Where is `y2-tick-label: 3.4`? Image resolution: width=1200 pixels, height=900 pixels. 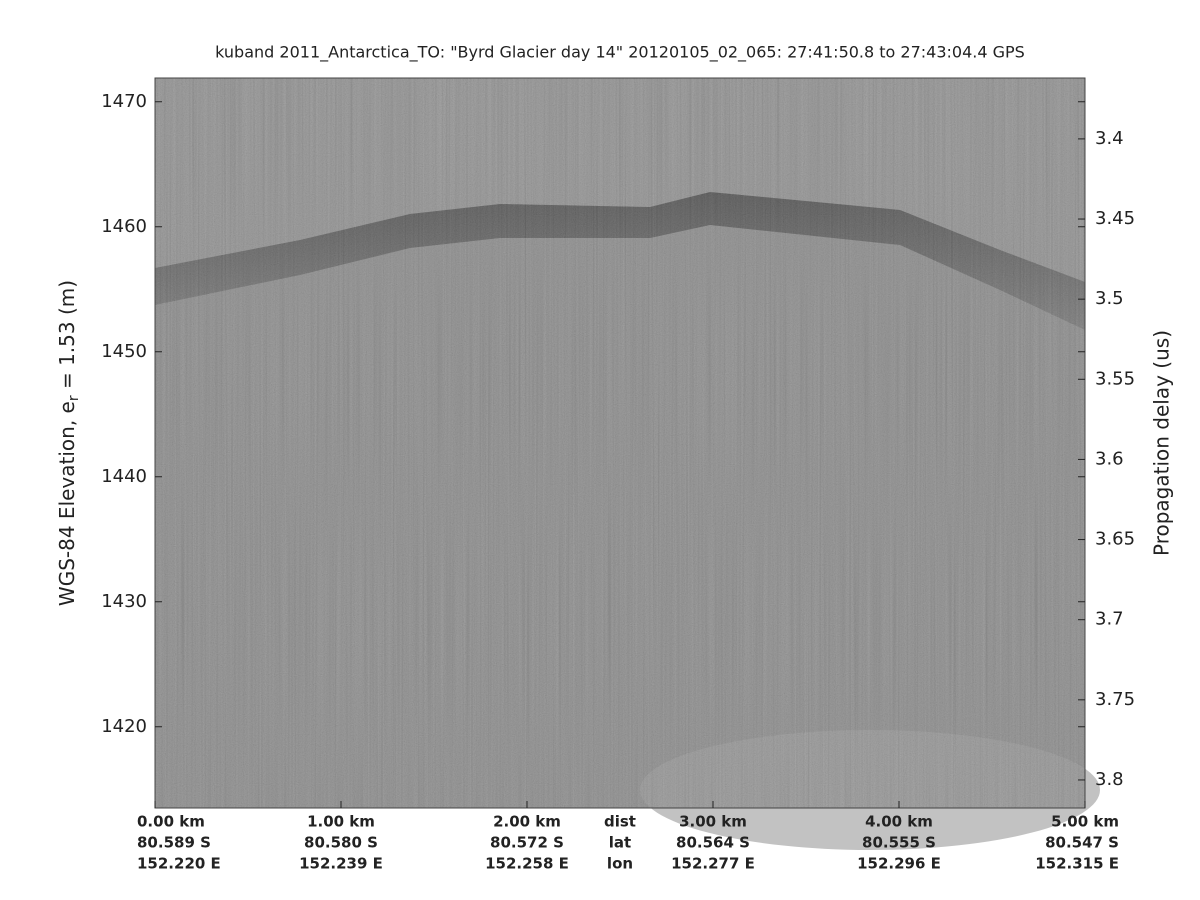 y2-tick-label: 3.4 is located at coordinates (1109, 138).